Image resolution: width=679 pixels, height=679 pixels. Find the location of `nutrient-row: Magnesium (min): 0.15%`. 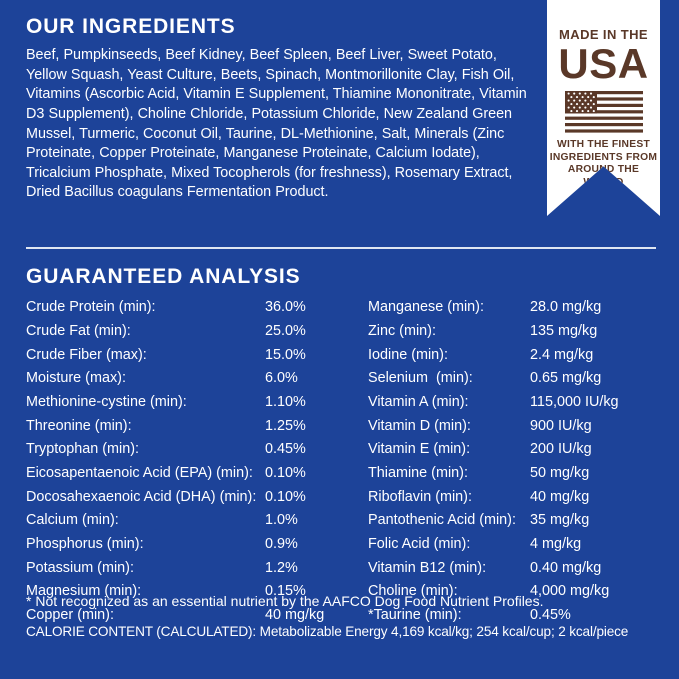

nutrient-row: Magnesium (min): 0.15% is located at coordinates (191, 592).